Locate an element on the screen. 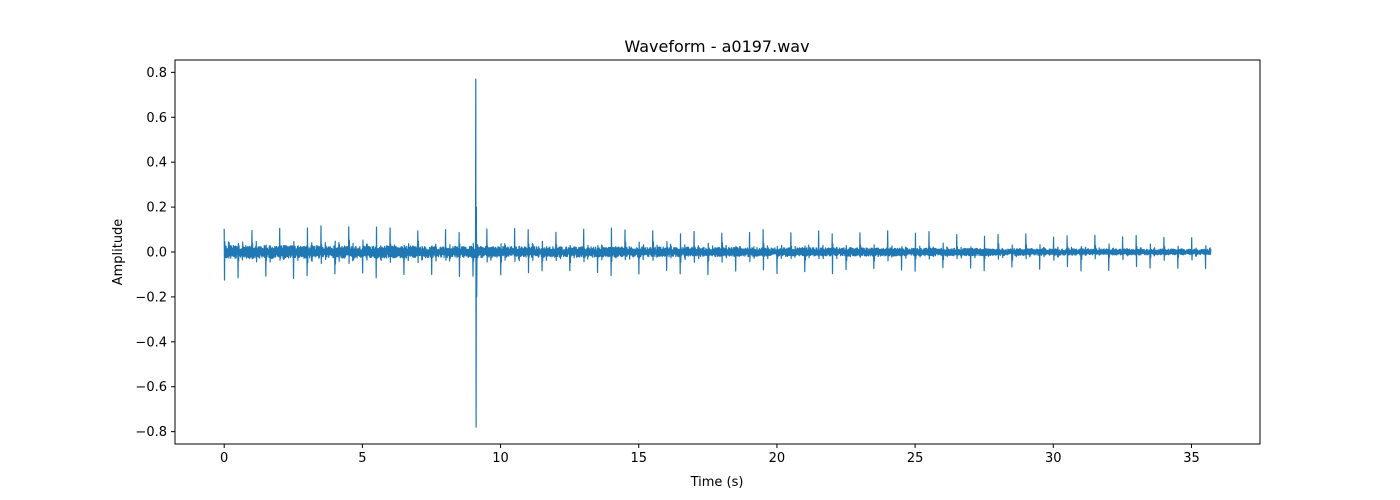 This screenshot has height=500, width=1400. x-tick-label: 35 is located at coordinates (1191, 458).